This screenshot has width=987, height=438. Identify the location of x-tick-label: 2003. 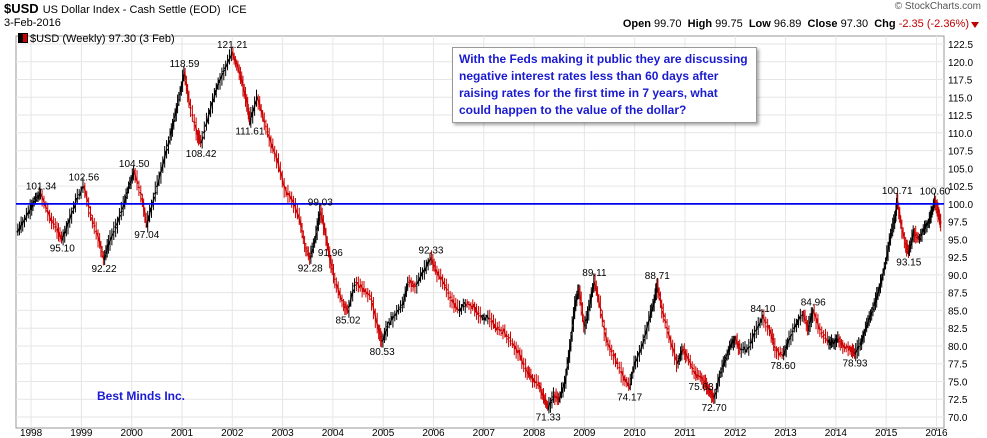
(282, 433).